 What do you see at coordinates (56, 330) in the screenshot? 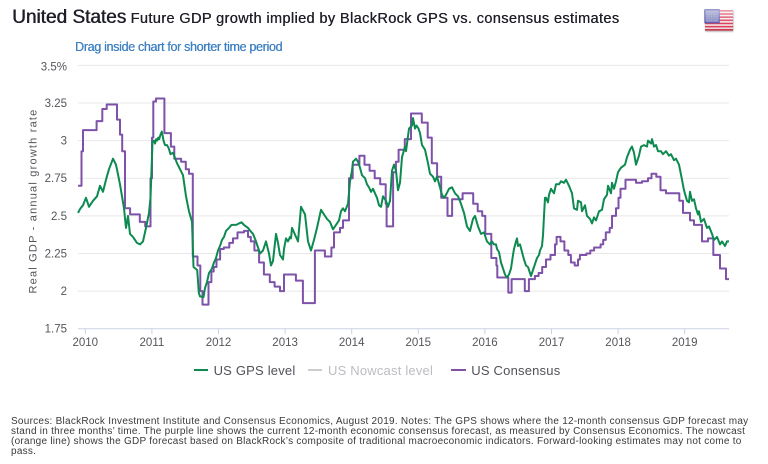
I see `svg-text: 1.75` at bounding box center [56, 330].